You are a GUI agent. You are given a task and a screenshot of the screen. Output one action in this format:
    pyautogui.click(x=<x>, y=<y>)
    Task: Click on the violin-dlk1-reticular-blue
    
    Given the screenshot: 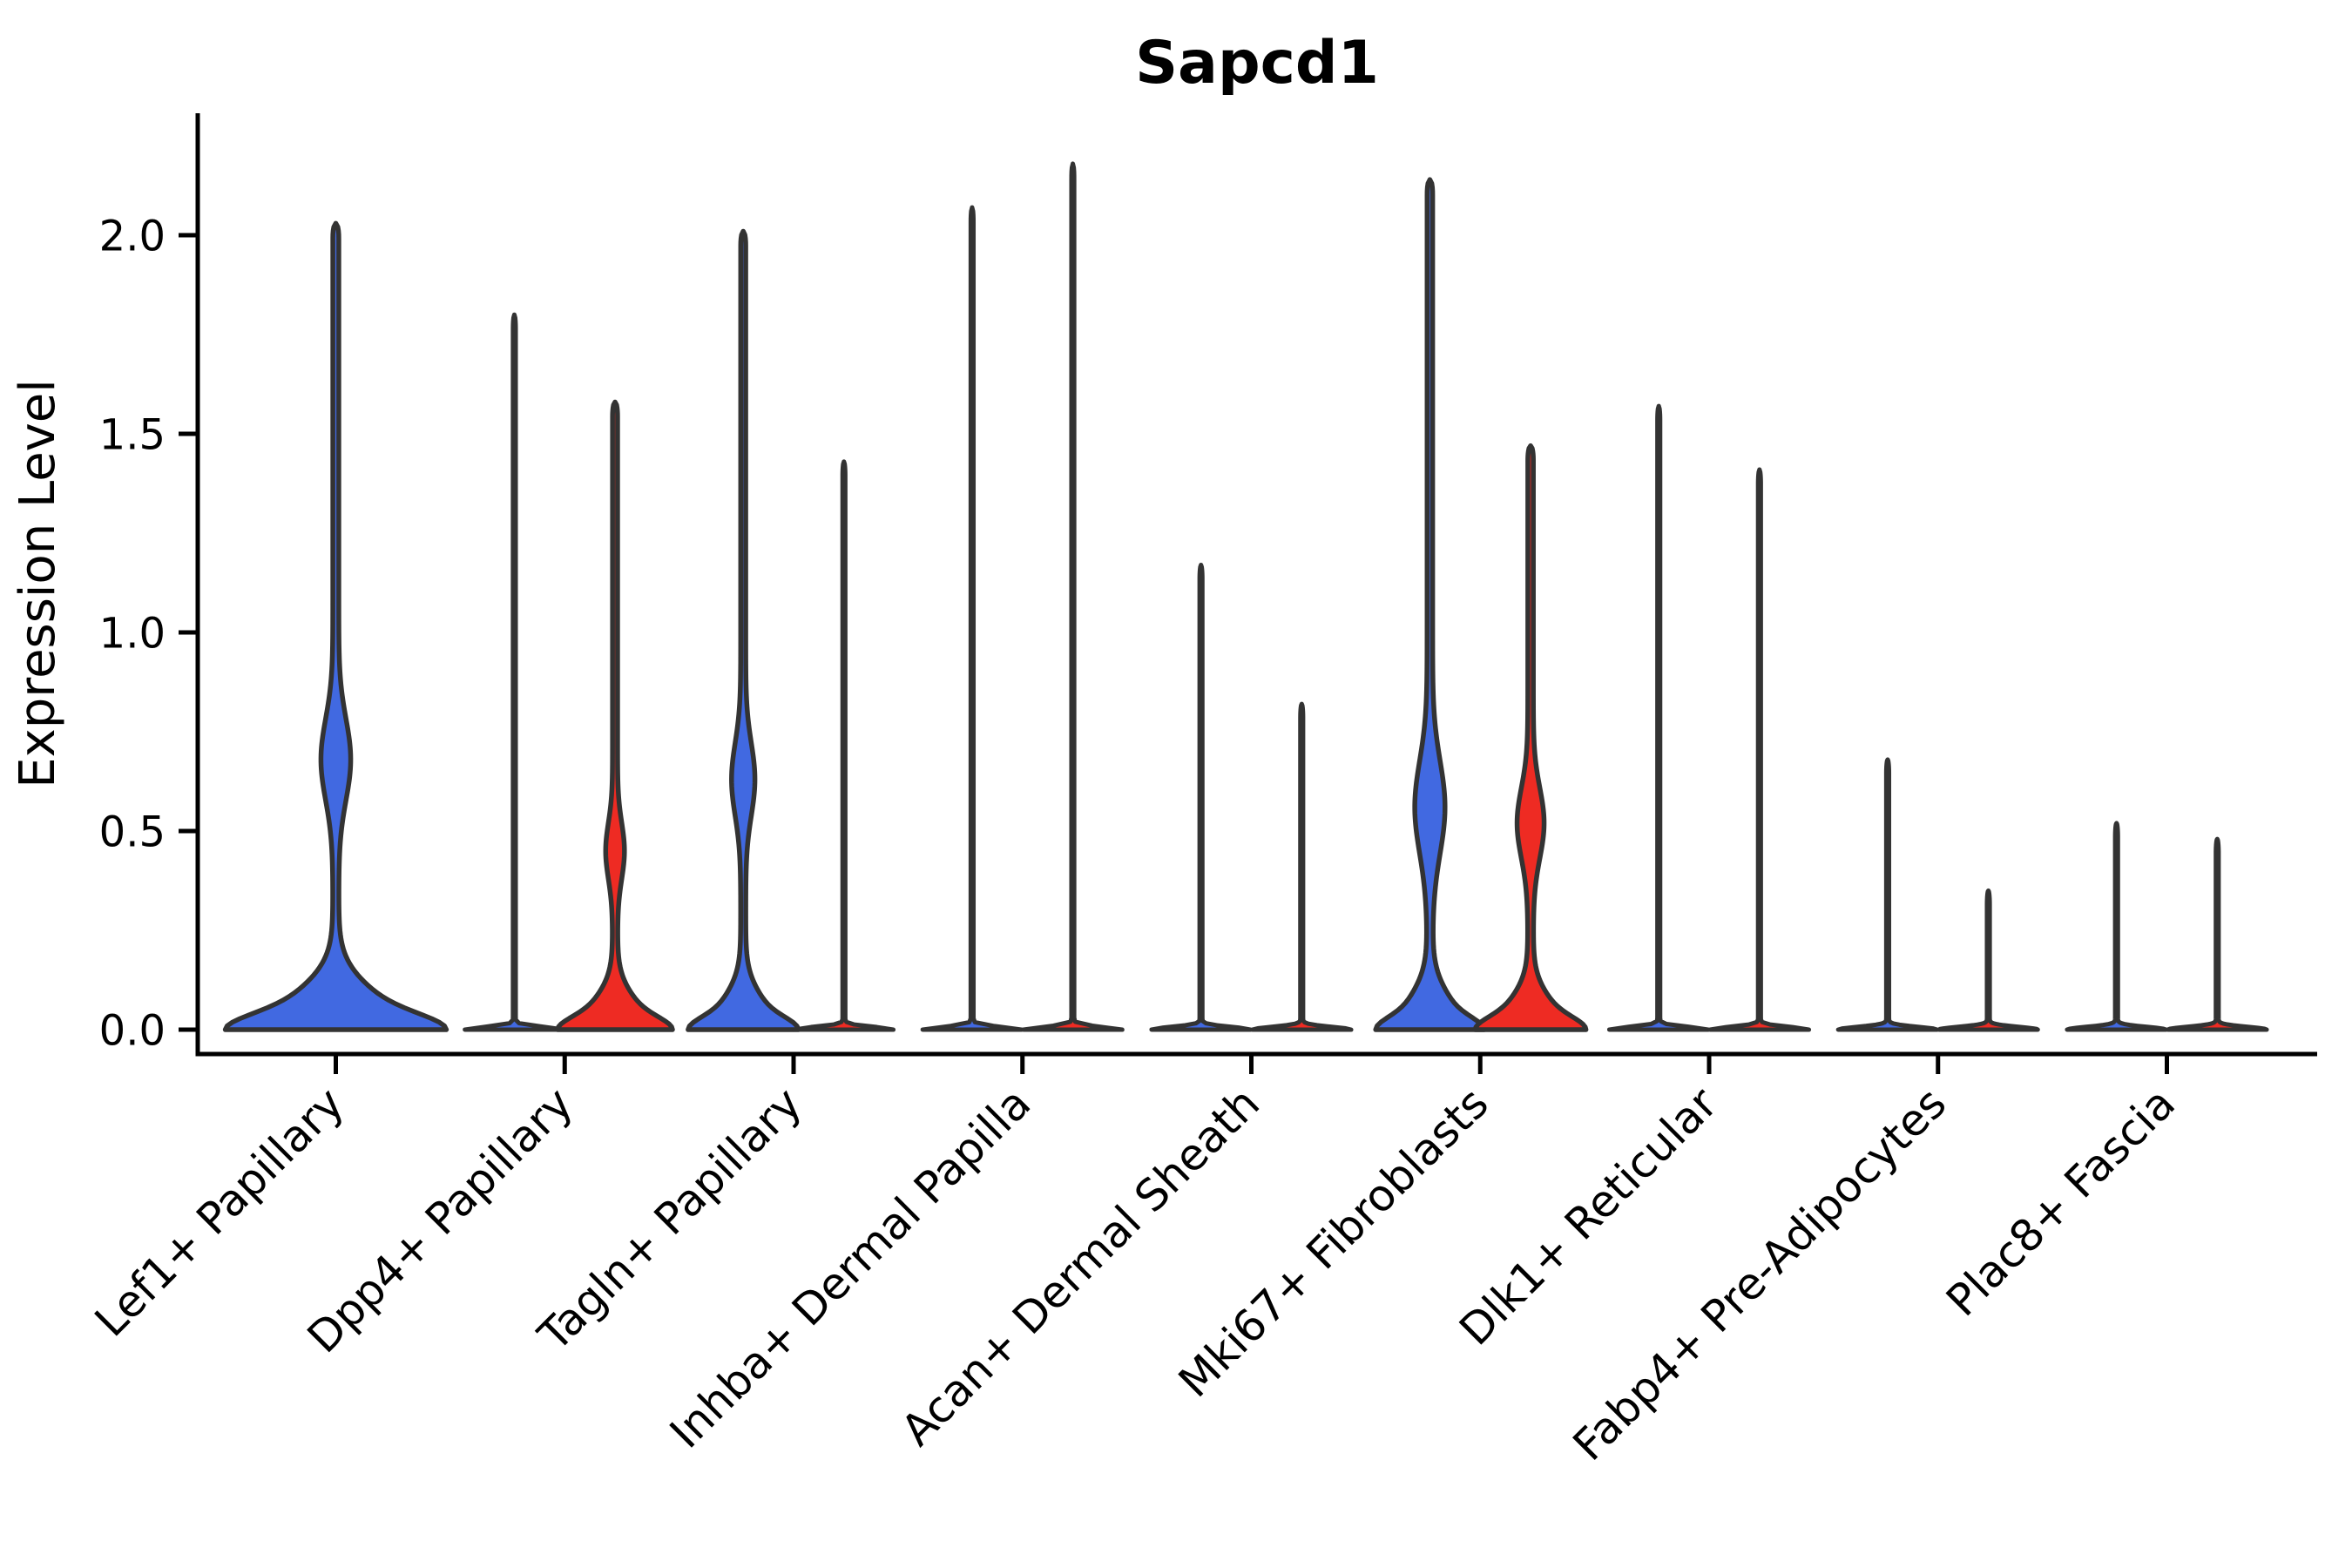 What is the action you would take?
    pyautogui.click(x=1658, y=717)
    